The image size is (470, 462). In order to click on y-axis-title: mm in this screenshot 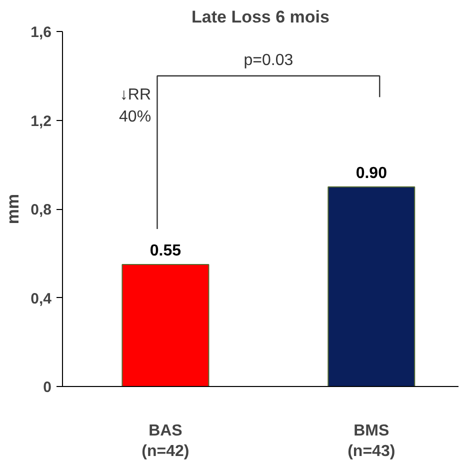, I will do `click(13, 209)`.